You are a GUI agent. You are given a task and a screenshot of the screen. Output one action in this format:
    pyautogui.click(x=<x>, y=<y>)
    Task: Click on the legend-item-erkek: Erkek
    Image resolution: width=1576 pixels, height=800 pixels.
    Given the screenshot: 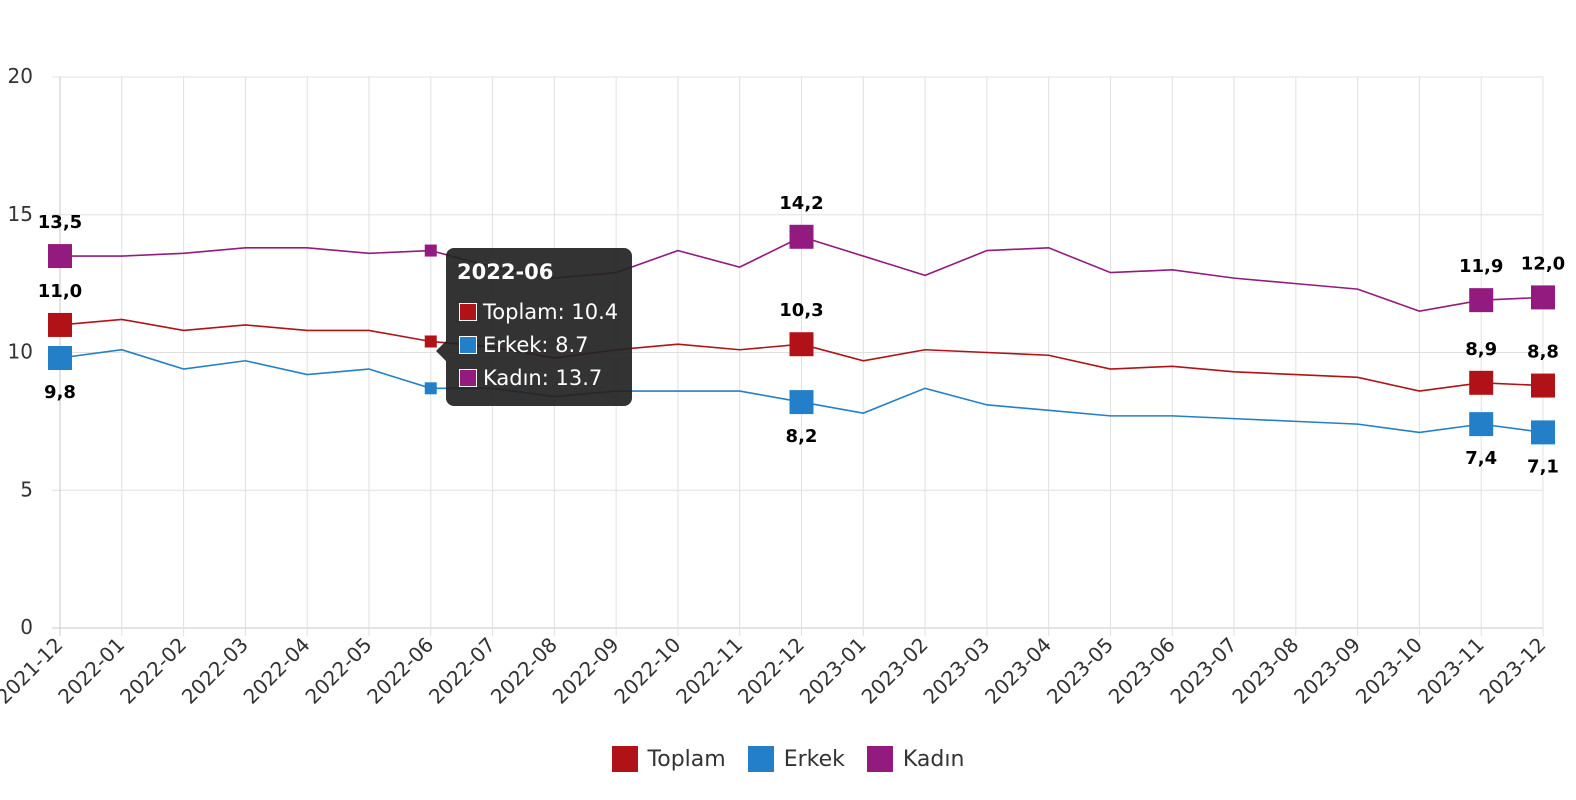 What is the action you would take?
    pyautogui.click(x=796, y=759)
    